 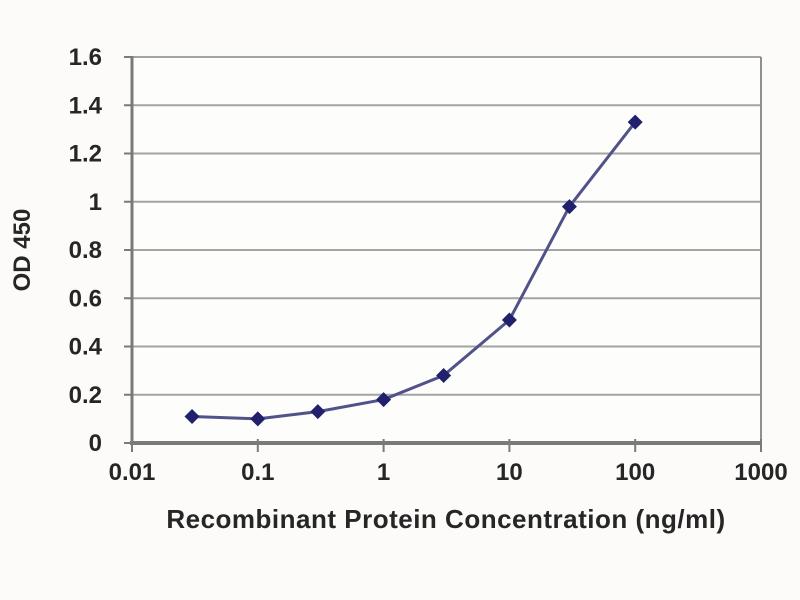 What do you see at coordinates (86, 347) in the screenshot?
I see `y-tick-label: 0.4` at bounding box center [86, 347].